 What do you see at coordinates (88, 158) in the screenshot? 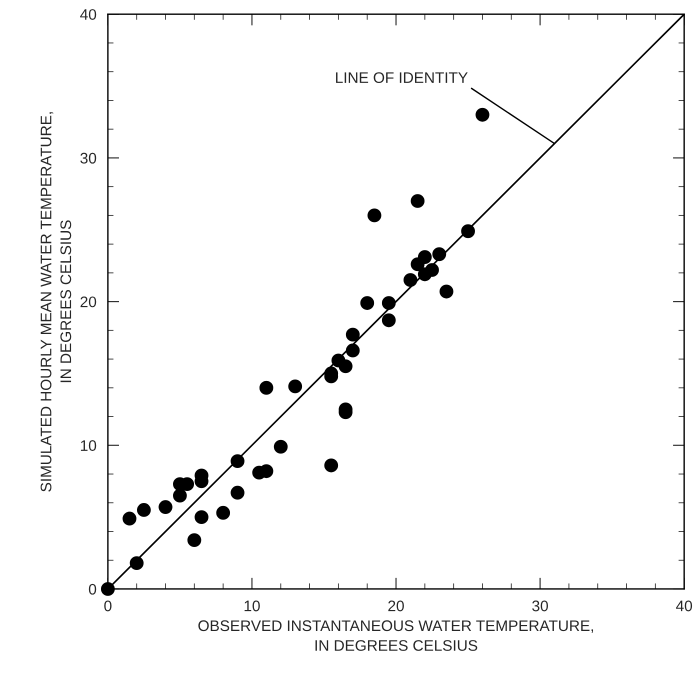
I see `y-tick-label: 30` at bounding box center [88, 158].